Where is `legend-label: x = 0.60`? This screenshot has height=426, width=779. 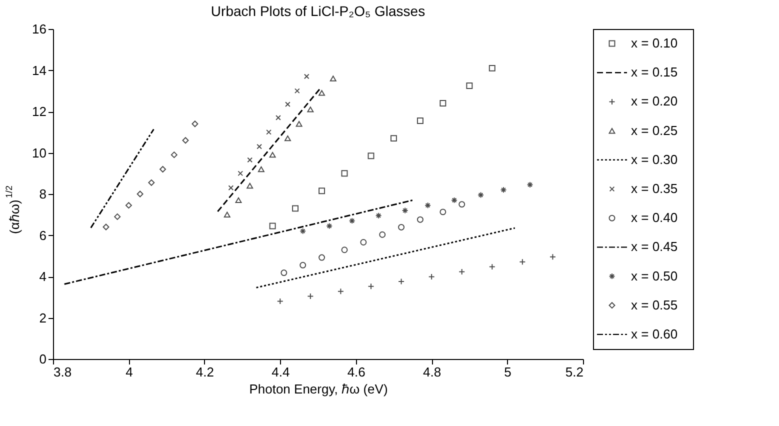
legend-label: x = 0.60 is located at coordinates (654, 334).